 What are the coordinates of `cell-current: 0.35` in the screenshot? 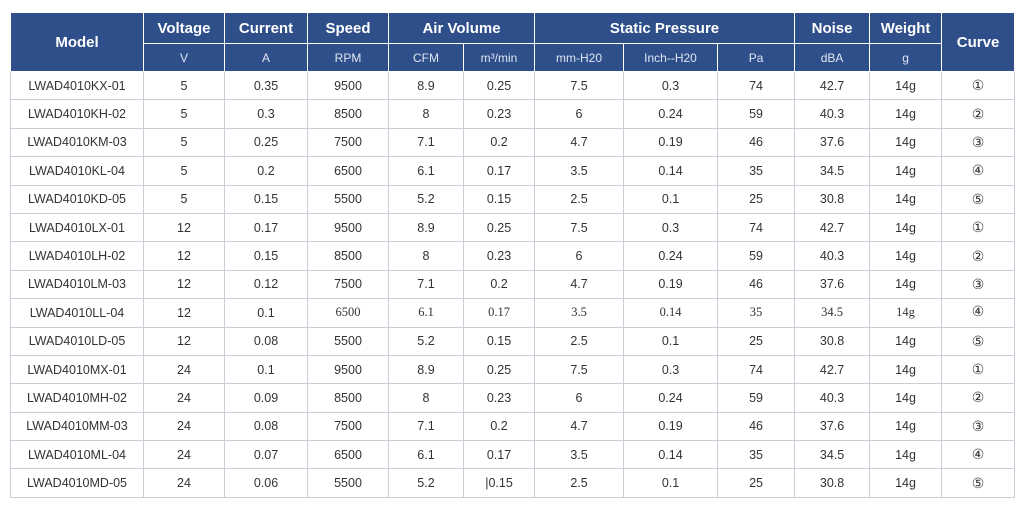 It's located at (266, 85).